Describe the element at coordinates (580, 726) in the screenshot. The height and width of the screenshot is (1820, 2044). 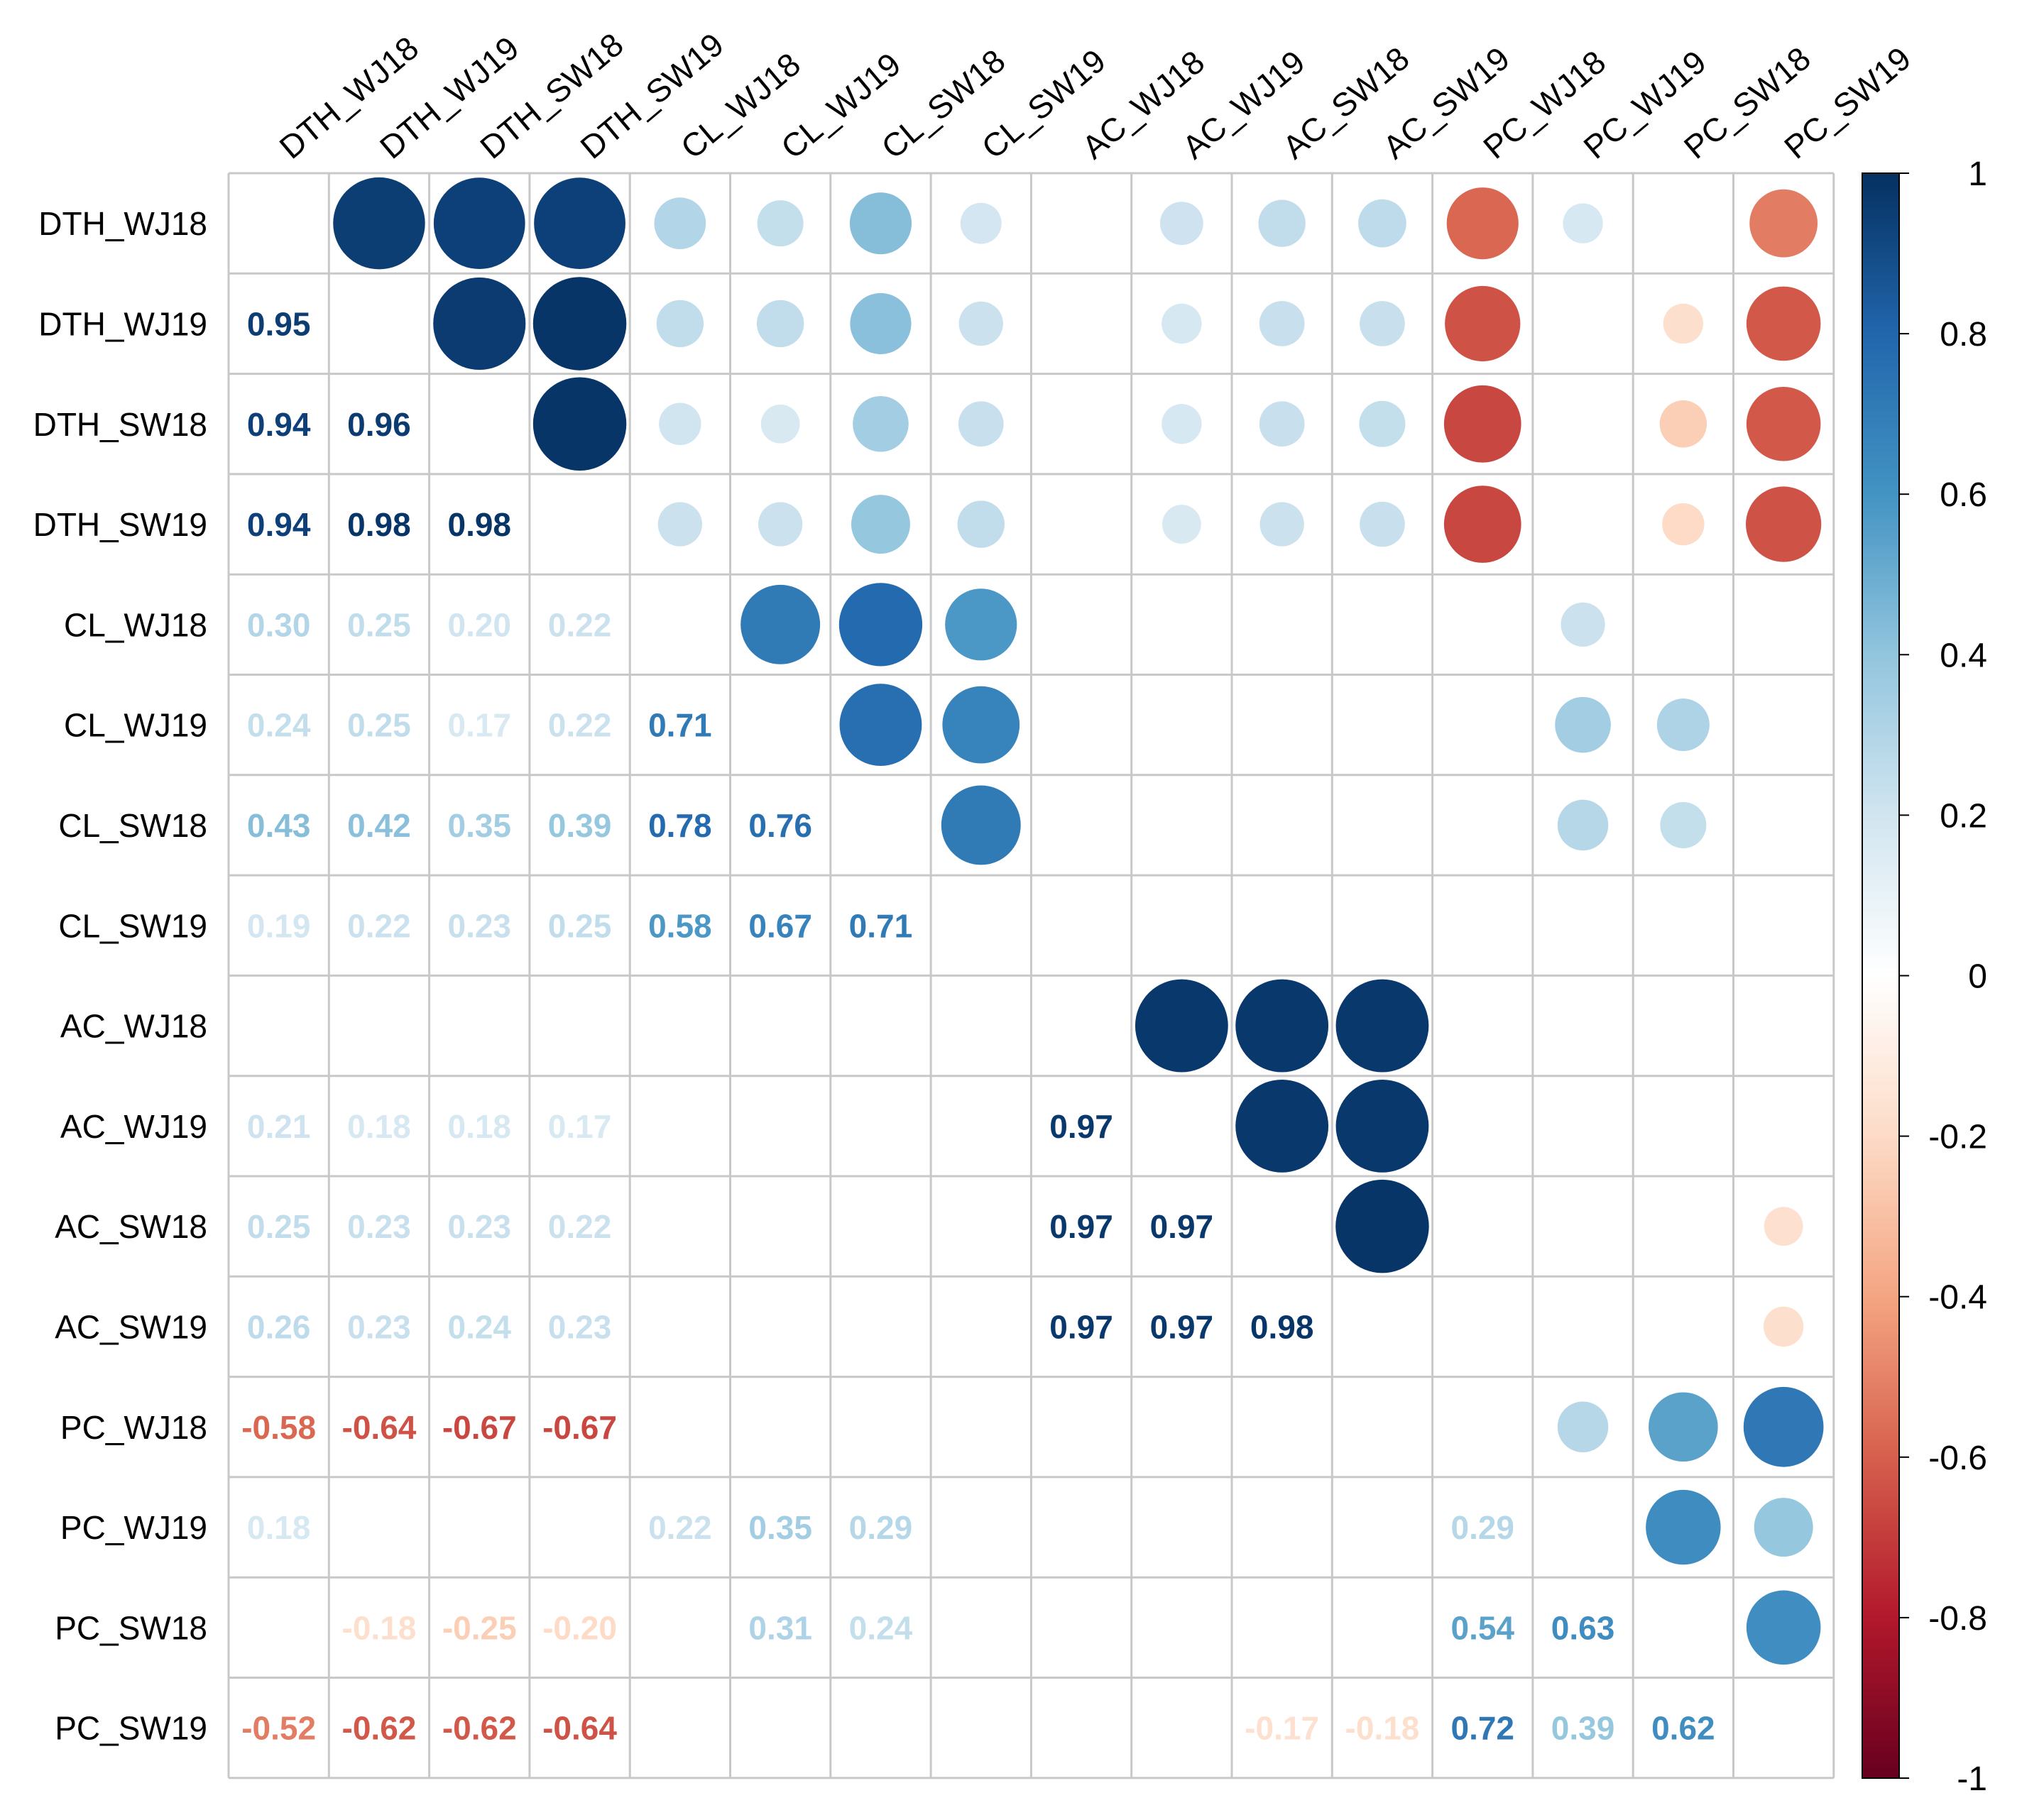
I see `corr-value-CL_WJ19-DTH_SW19: 0.22` at that location.